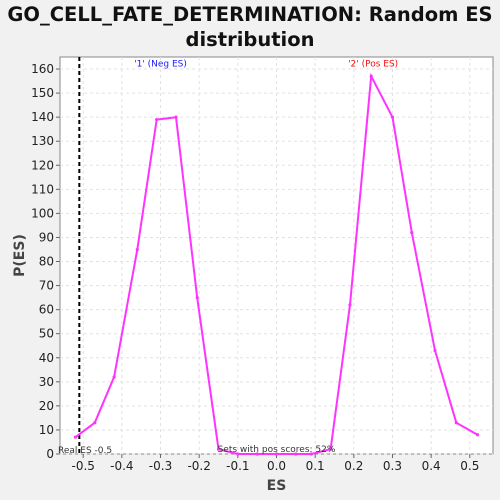  Describe the element at coordinates (315, 466) in the screenshot. I see `x-tick-label: 0.1` at that location.